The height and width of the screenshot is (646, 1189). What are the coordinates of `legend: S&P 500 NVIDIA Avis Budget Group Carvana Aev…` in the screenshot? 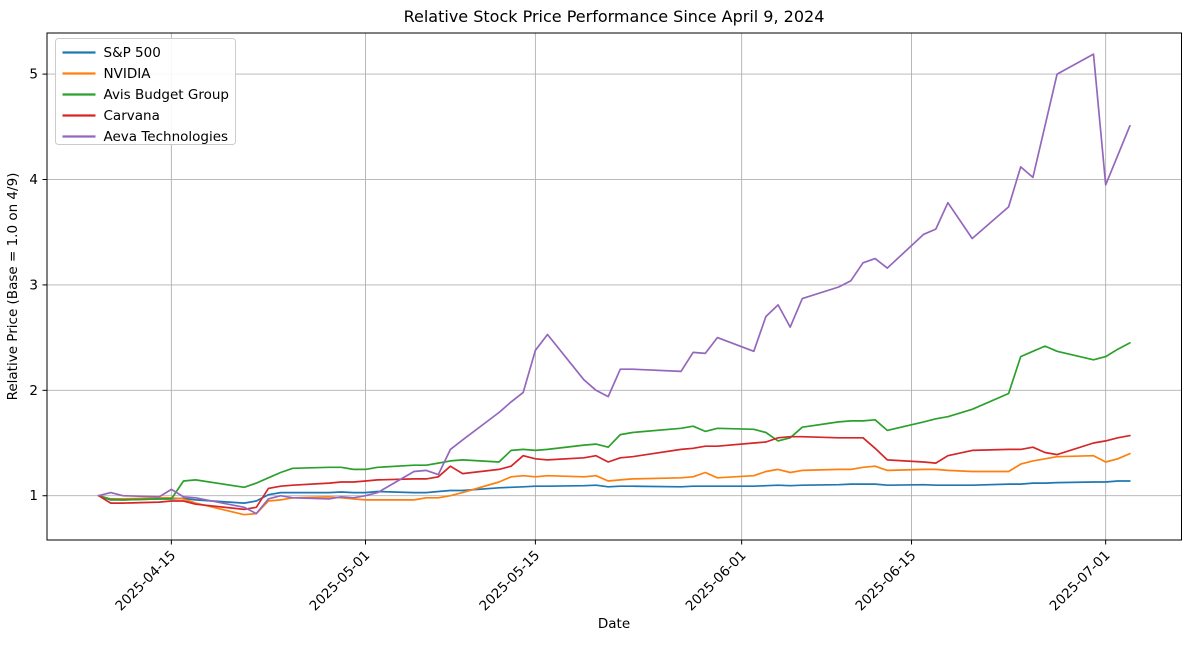 It's located at (145, 91).